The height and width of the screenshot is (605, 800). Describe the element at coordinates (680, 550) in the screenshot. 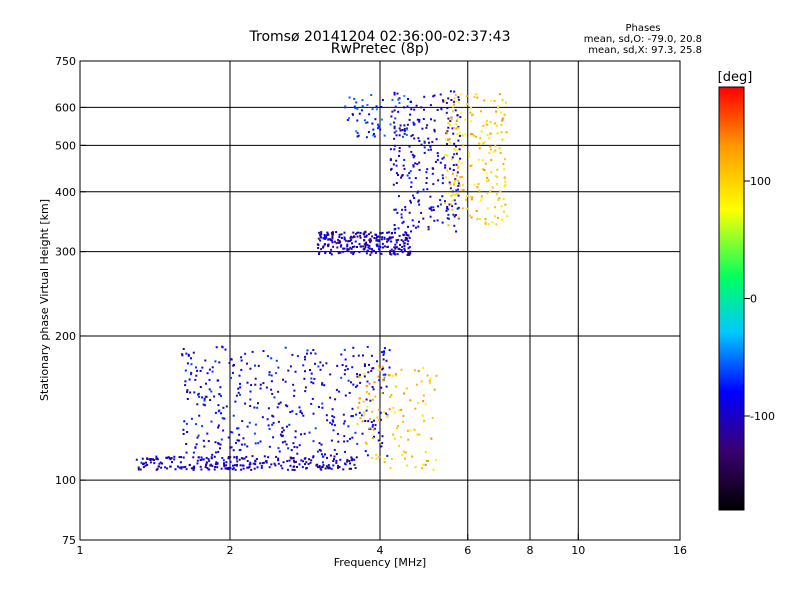

I see `x-tick-label: 16` at that location.